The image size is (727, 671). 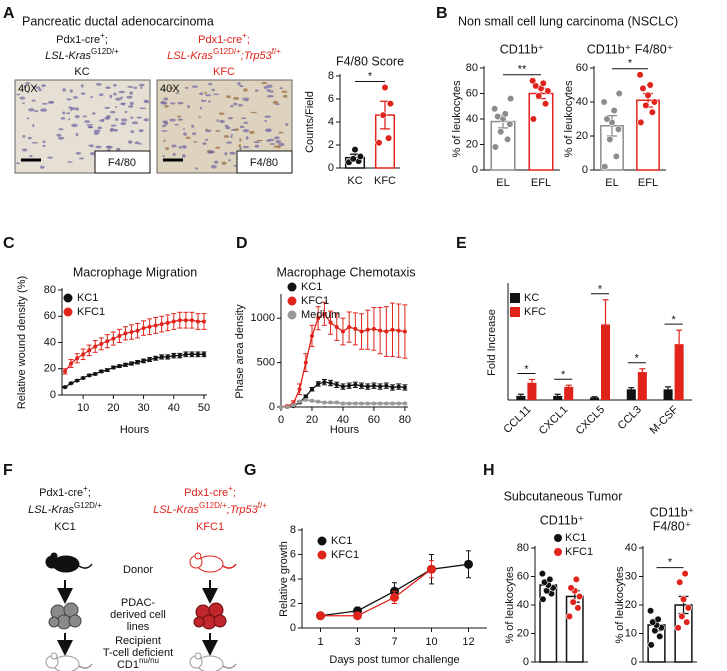 What do you see at coordinates (311, 287) in the screenshot?
I see `legend-label: KC1` at bounding box center [311, 287].